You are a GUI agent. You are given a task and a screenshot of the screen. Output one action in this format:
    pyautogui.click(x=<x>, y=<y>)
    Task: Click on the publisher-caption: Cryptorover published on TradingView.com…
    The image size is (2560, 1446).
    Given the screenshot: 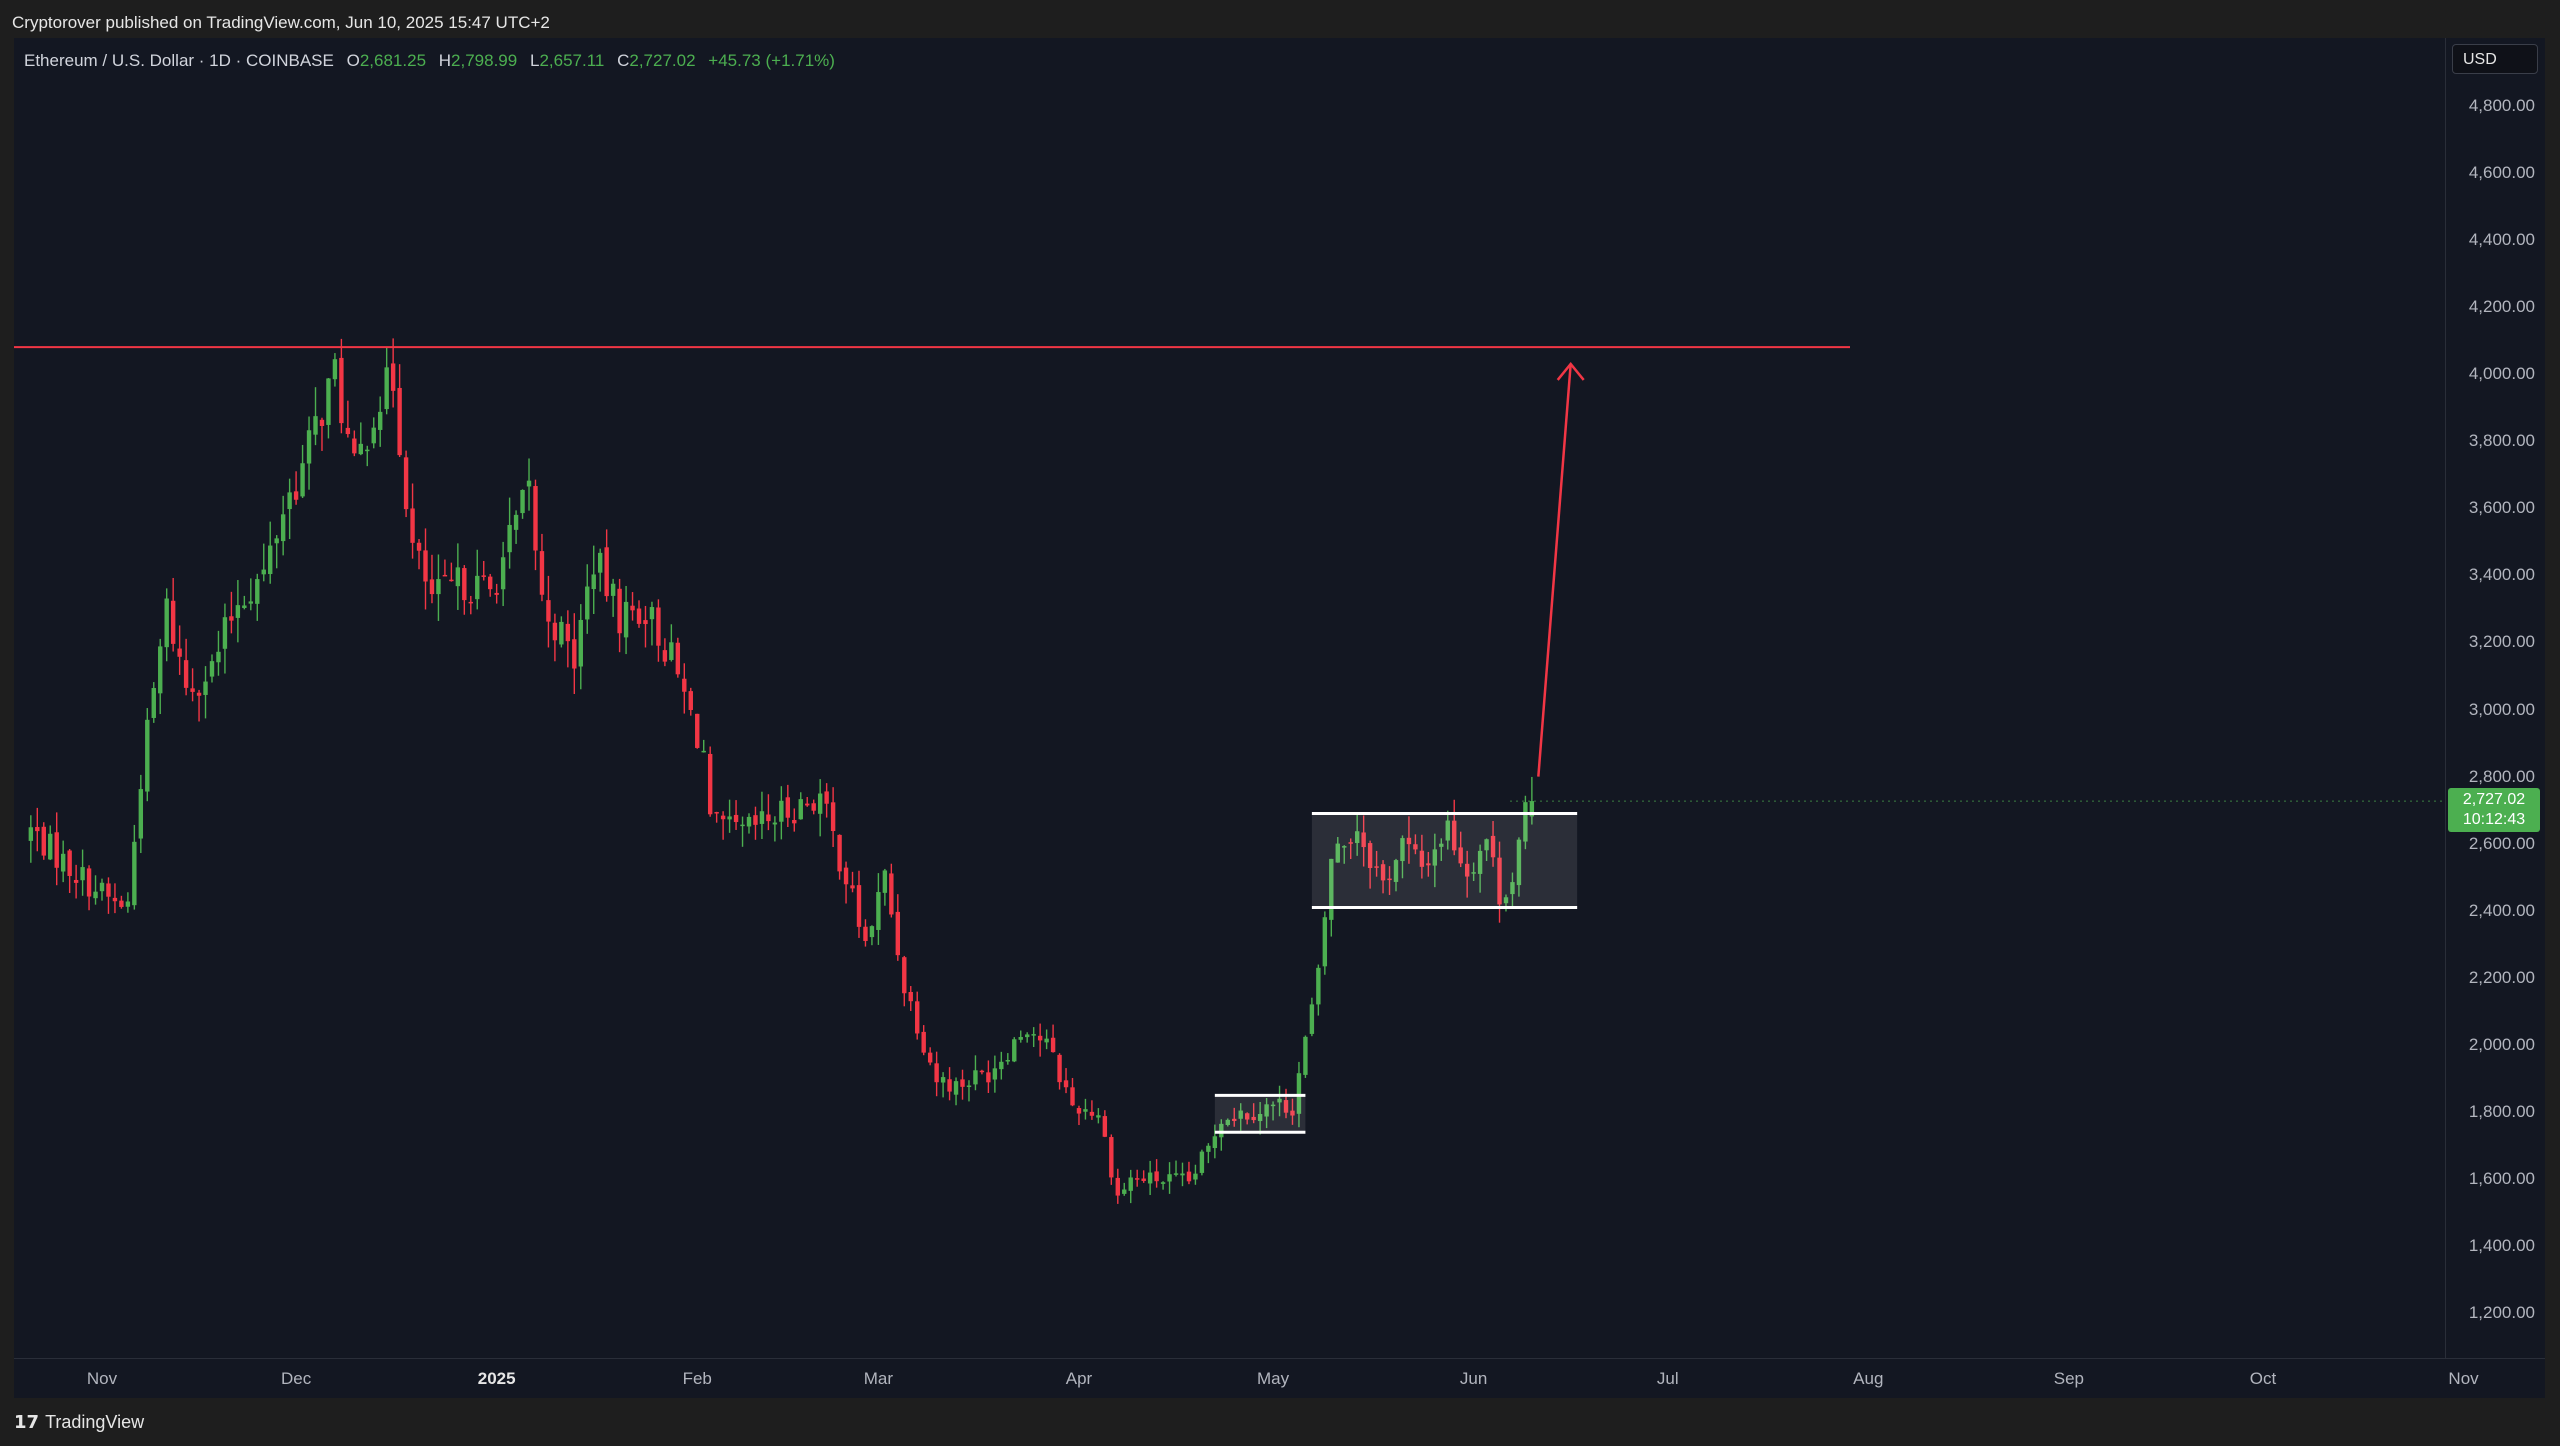 What is the action you would take?
    pyautogui.click(x=281, y=22)
    